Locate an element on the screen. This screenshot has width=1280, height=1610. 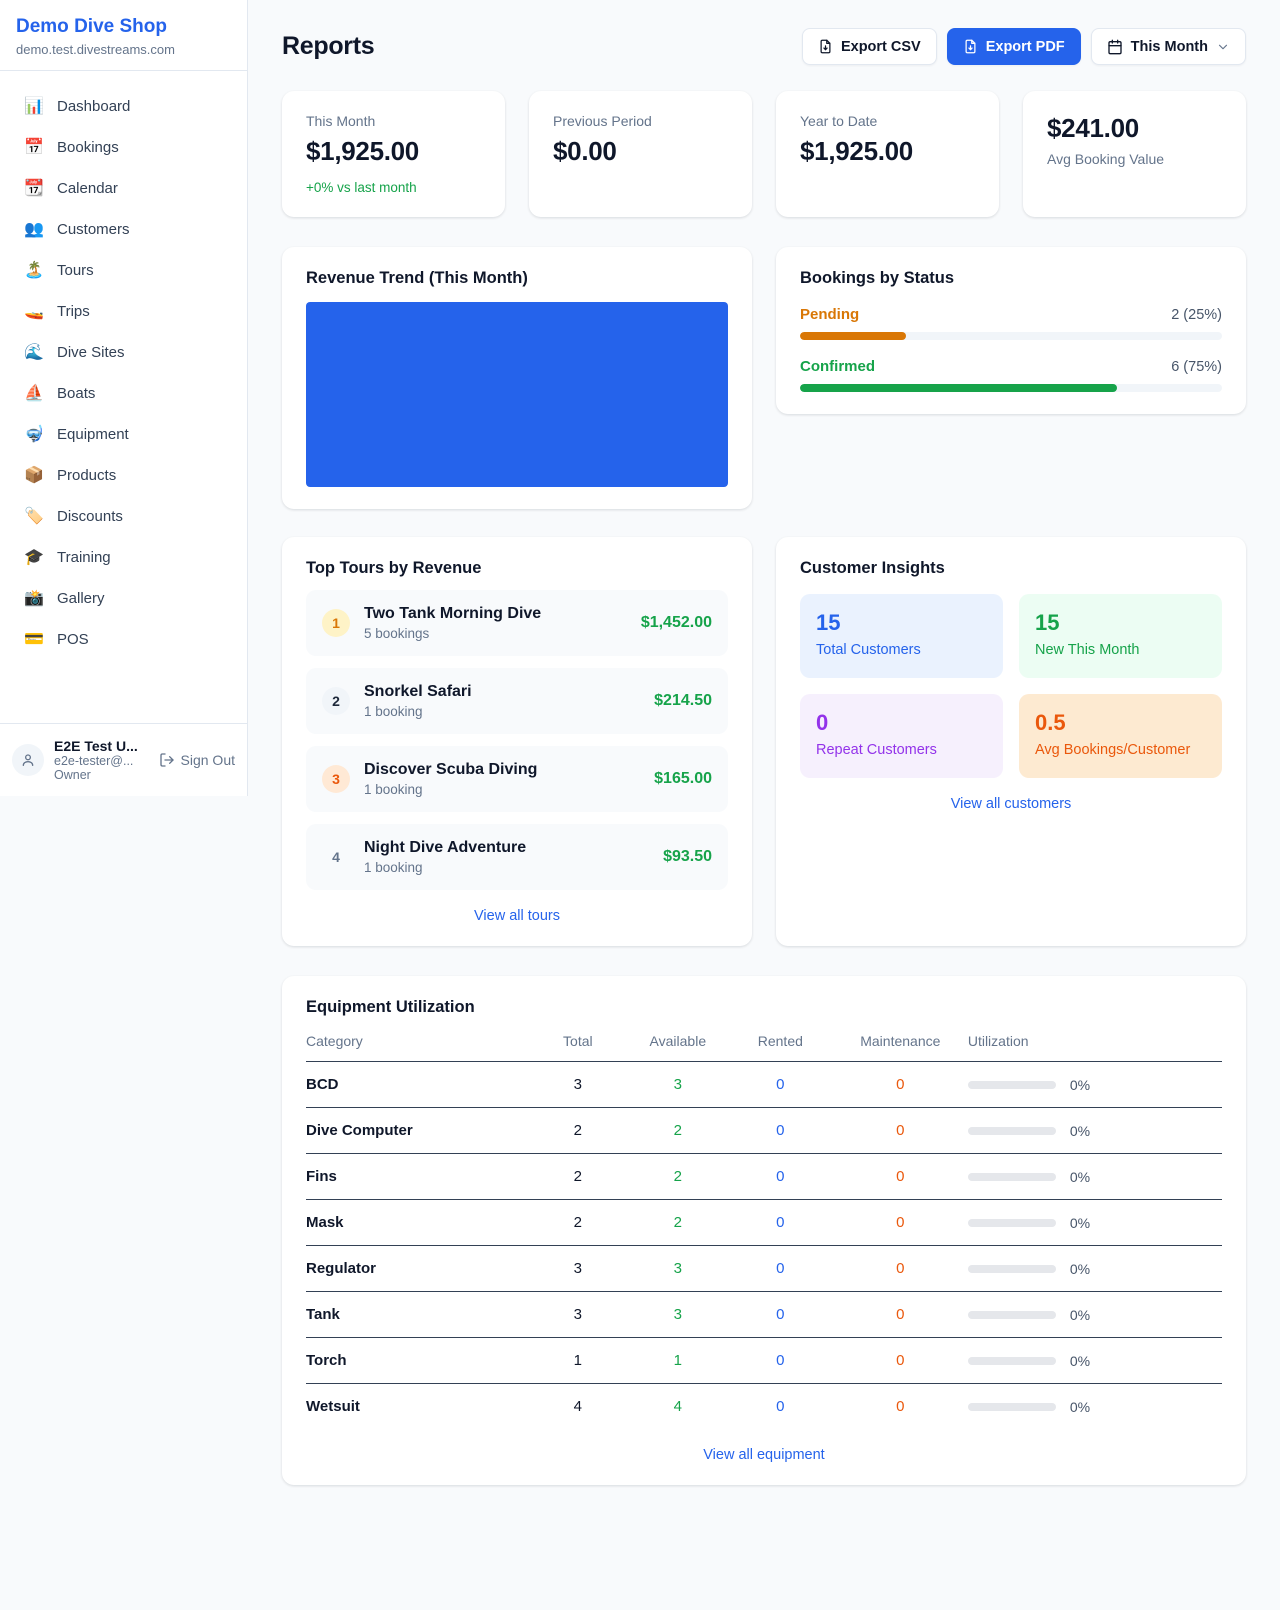
insight-label: New This Month is located at coordinates (1087, 650).